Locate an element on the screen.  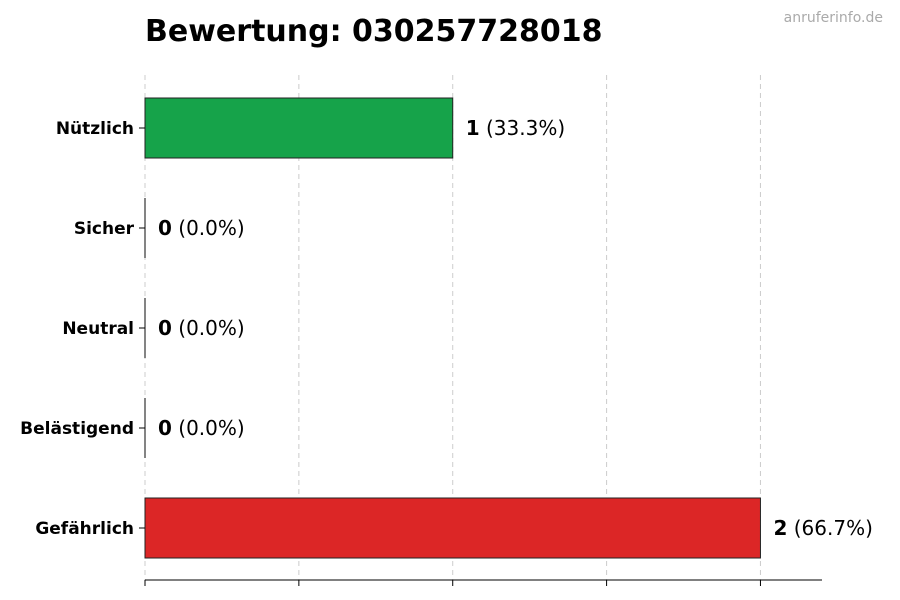
category-label: Belästigend is located at coordinates (77, 429).